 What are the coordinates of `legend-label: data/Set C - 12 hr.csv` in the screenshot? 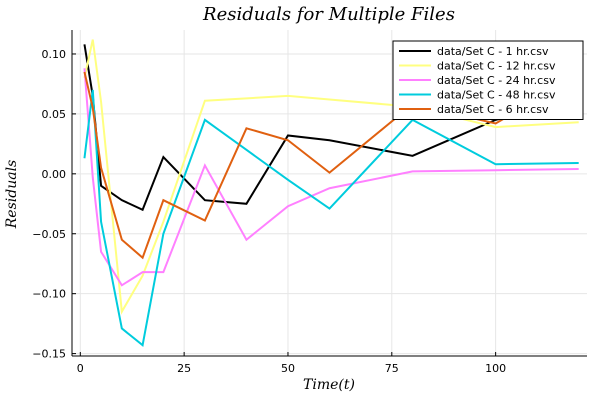 It's located at (496, 66).